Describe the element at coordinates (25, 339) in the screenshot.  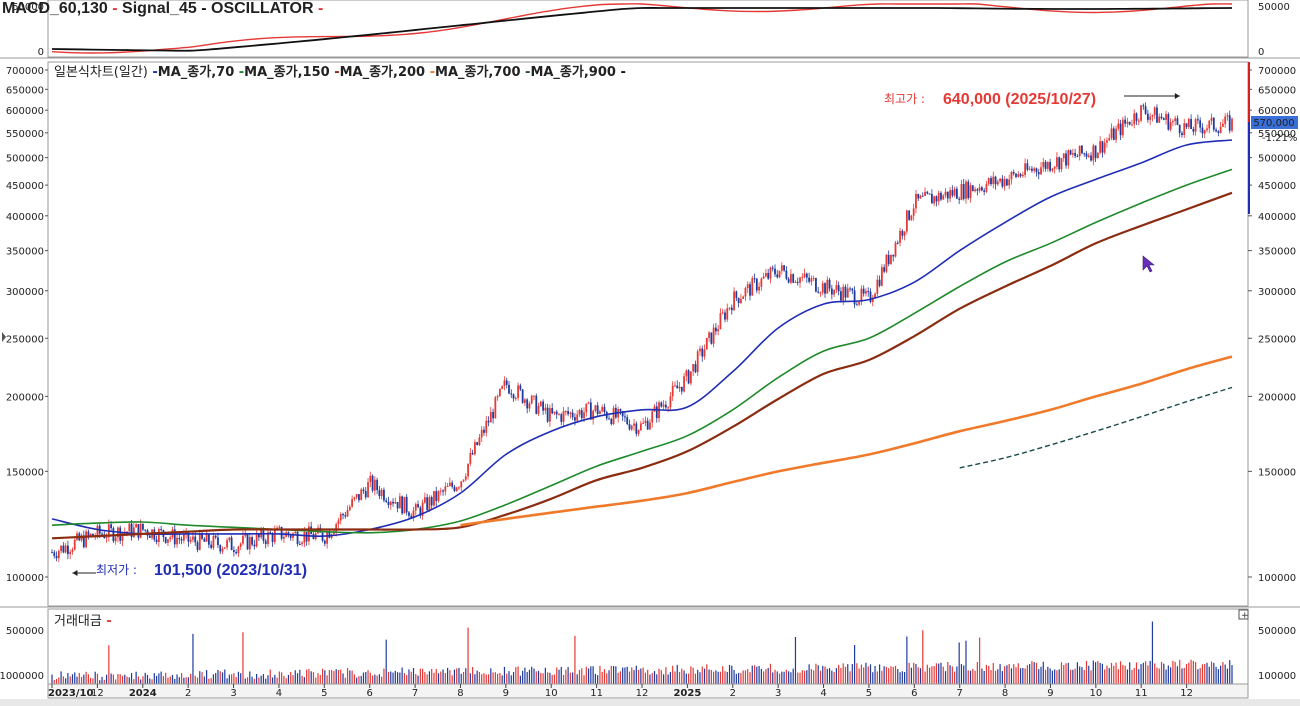
I see `price-left-tick-label: 250000` at that location.